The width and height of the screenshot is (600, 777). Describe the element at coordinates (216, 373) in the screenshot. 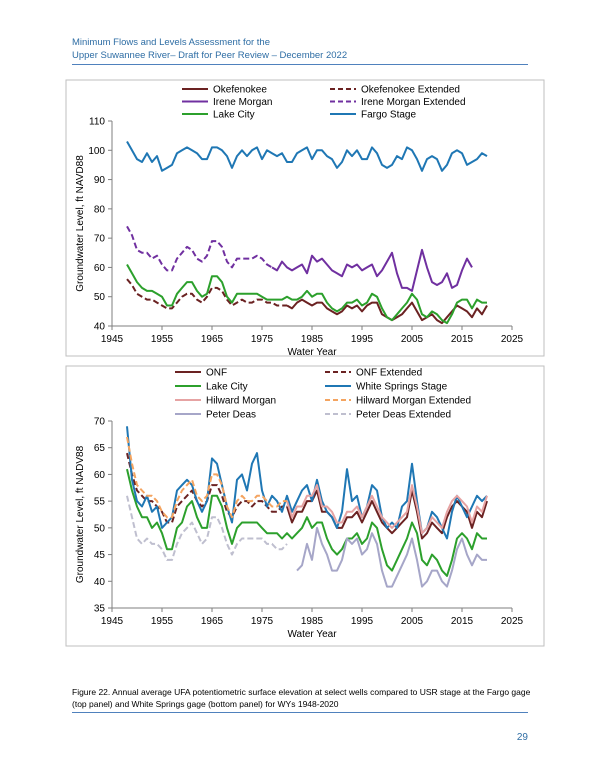

I see `legend-label-onf: ONF` at that location.